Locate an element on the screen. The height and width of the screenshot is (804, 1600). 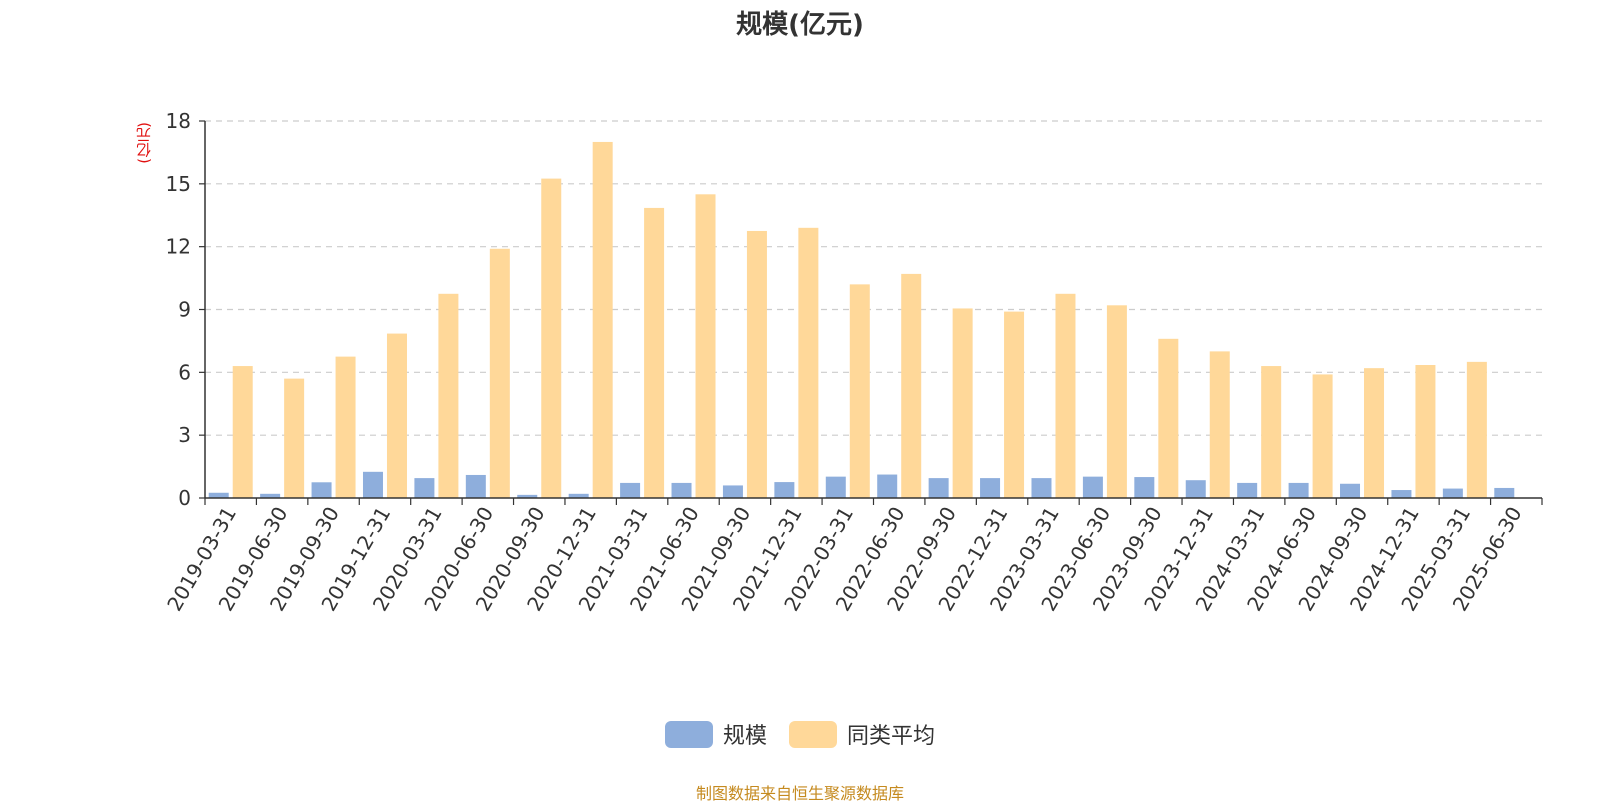
chart-title: 规模(亿元) is located at coordinates (800, 25).